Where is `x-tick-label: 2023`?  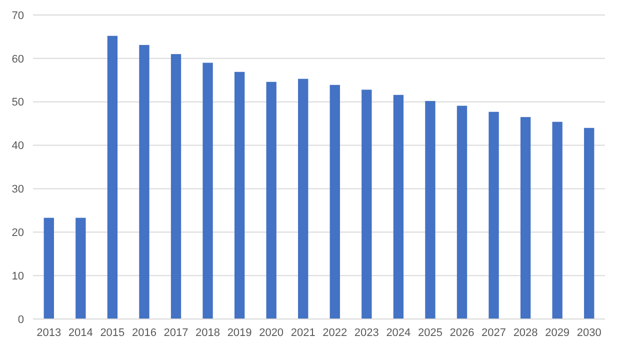
x-tick-label: 2023 is located at coordinates (366, 333).